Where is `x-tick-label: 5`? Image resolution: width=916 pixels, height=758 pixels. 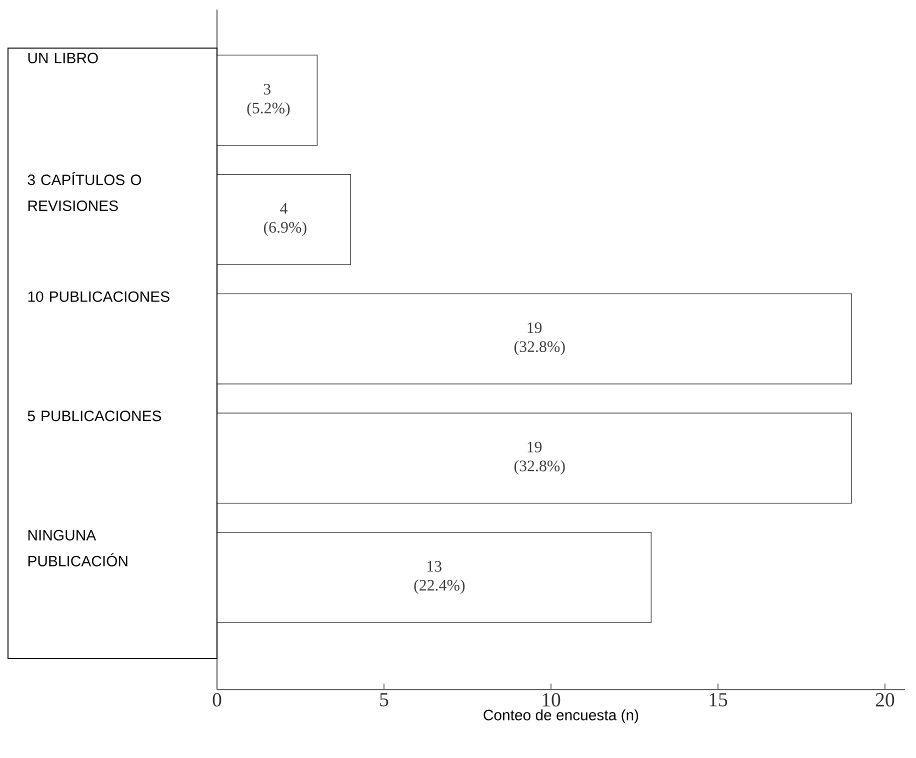 x-tick-label: 5 is located at coordinates (384, 699).